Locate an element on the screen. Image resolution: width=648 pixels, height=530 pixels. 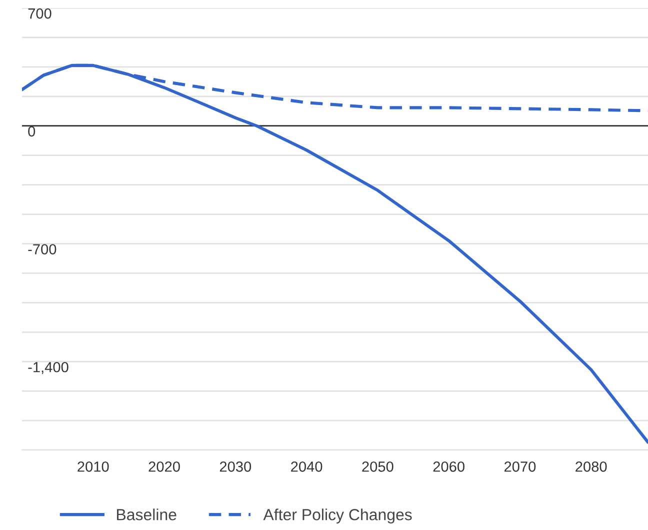
y-tick-label: 0 is located at coordinates (32, 131).